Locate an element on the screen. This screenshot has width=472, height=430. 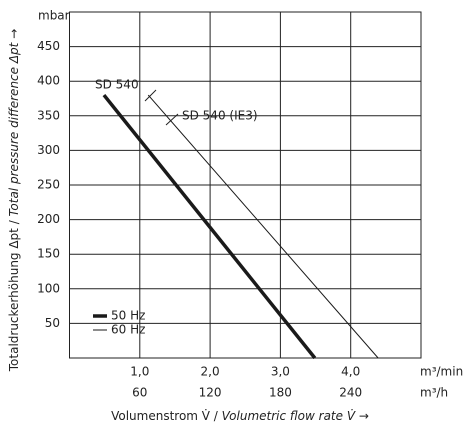
x-tick-label: 2,0 is located at coordinates (210, 372).